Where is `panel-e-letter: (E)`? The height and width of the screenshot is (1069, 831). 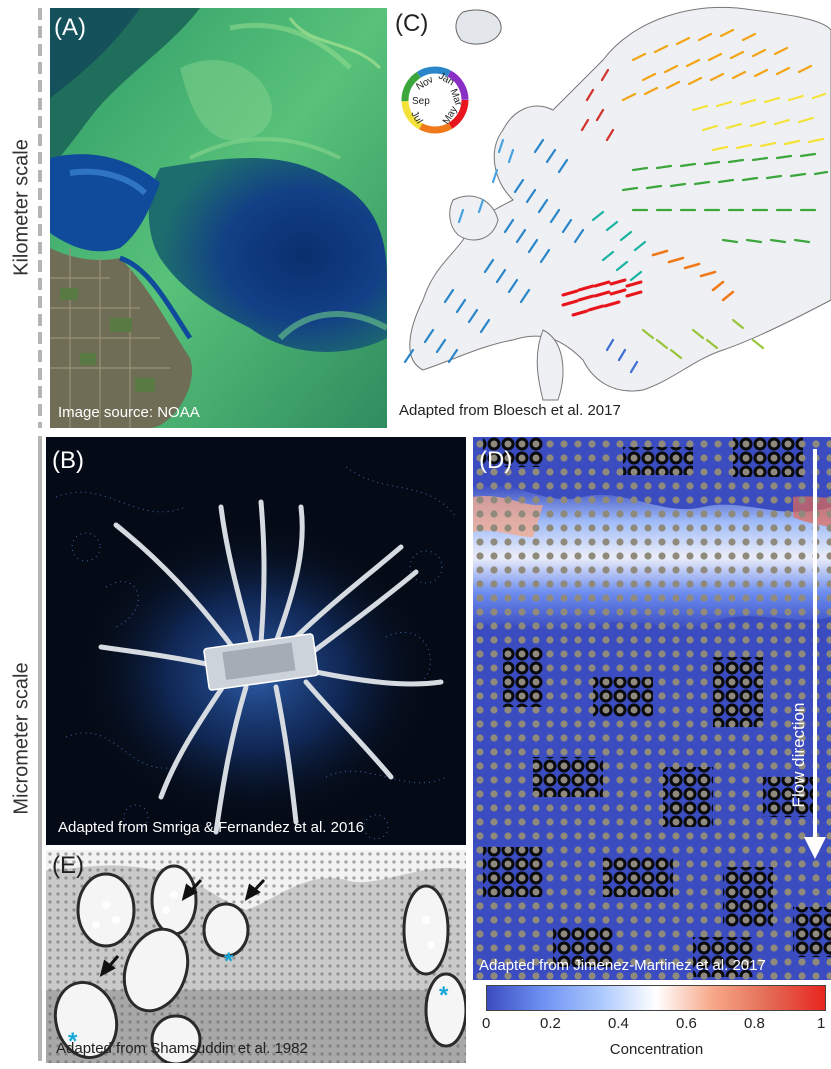 panel-e-letter: (E) is located at coordinates (68, 865).